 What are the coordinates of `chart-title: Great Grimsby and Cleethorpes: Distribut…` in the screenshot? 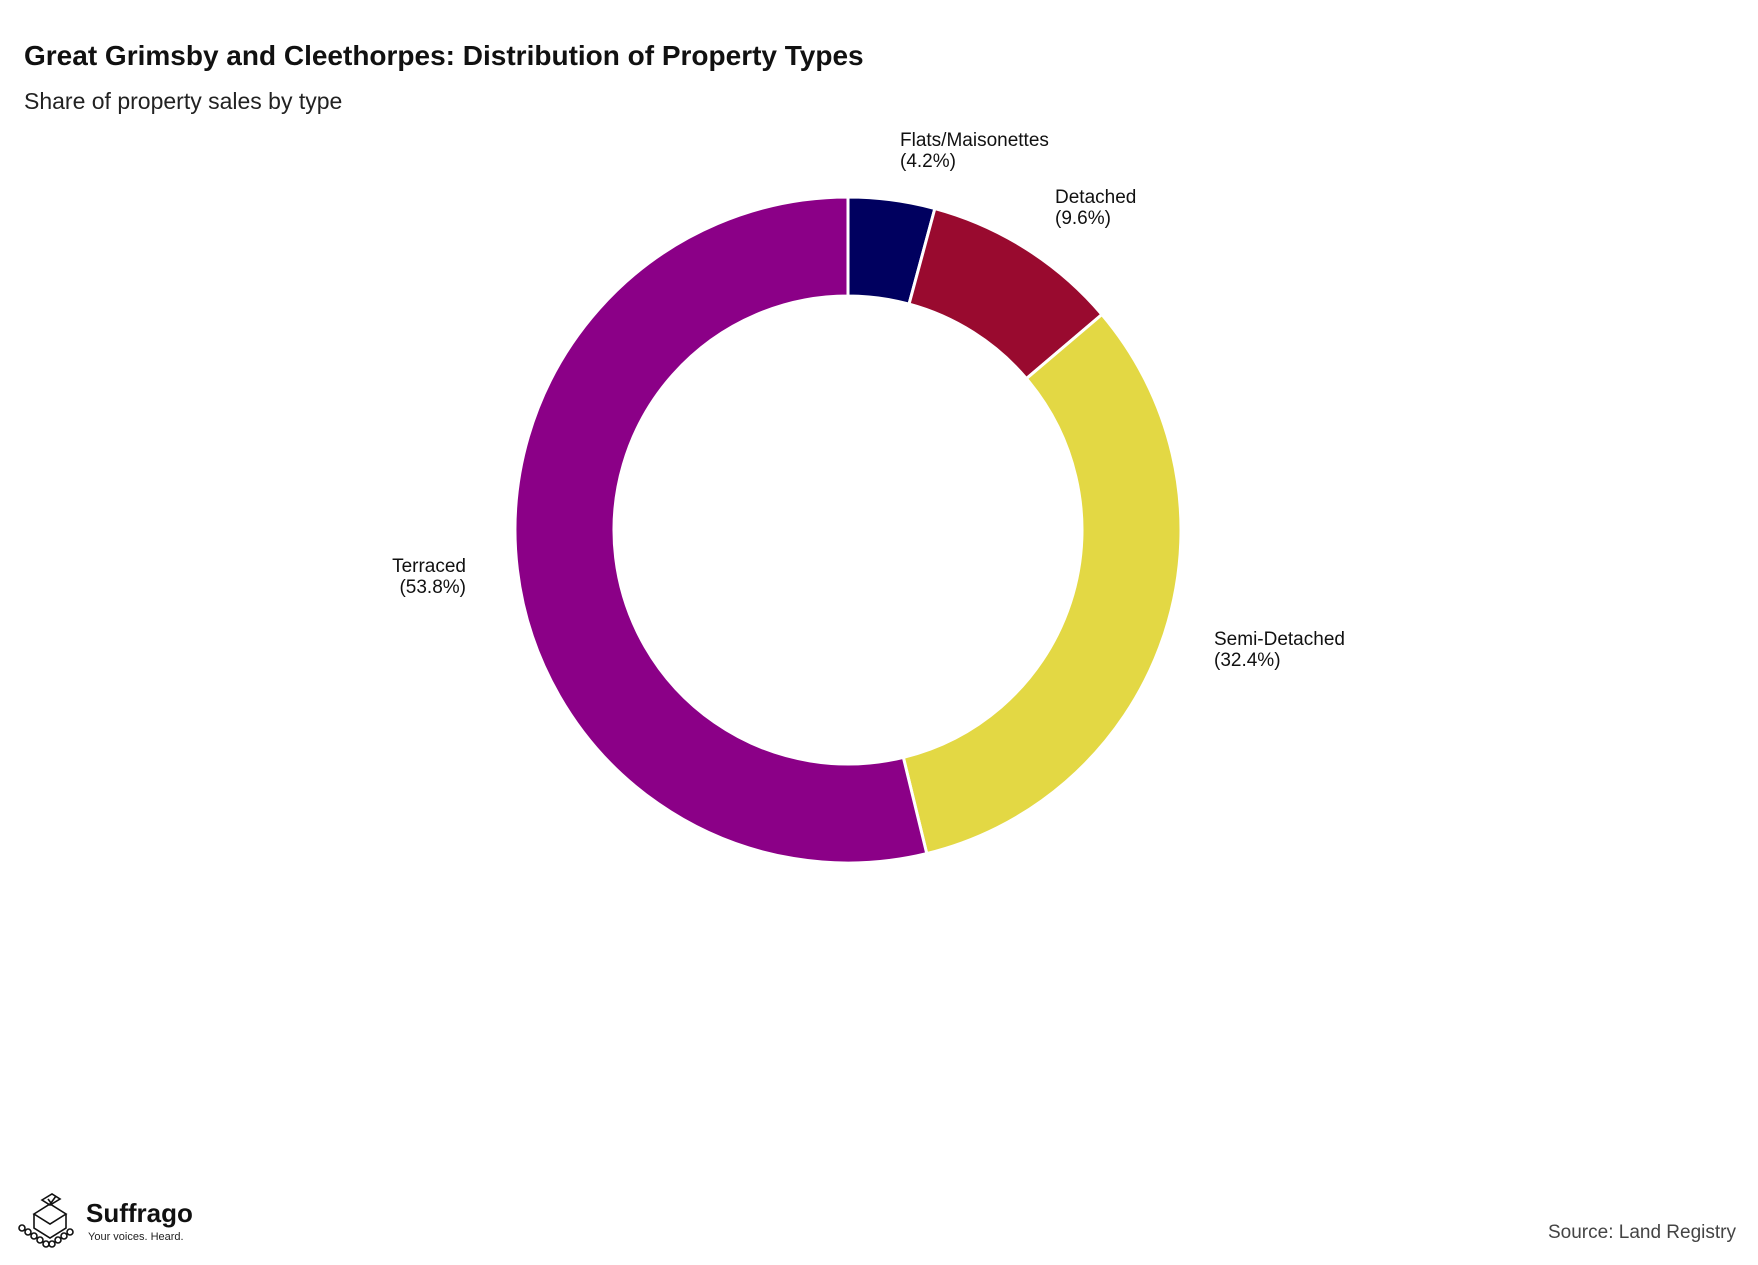 It's located at (444, 55).